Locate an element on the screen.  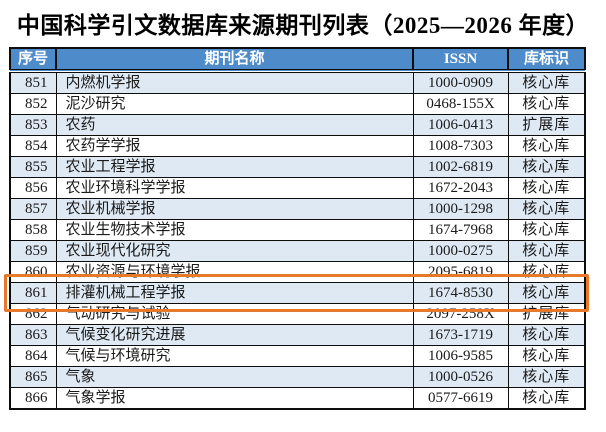
cell-issn: 1000-0909 is located at coordinates (460, 82).